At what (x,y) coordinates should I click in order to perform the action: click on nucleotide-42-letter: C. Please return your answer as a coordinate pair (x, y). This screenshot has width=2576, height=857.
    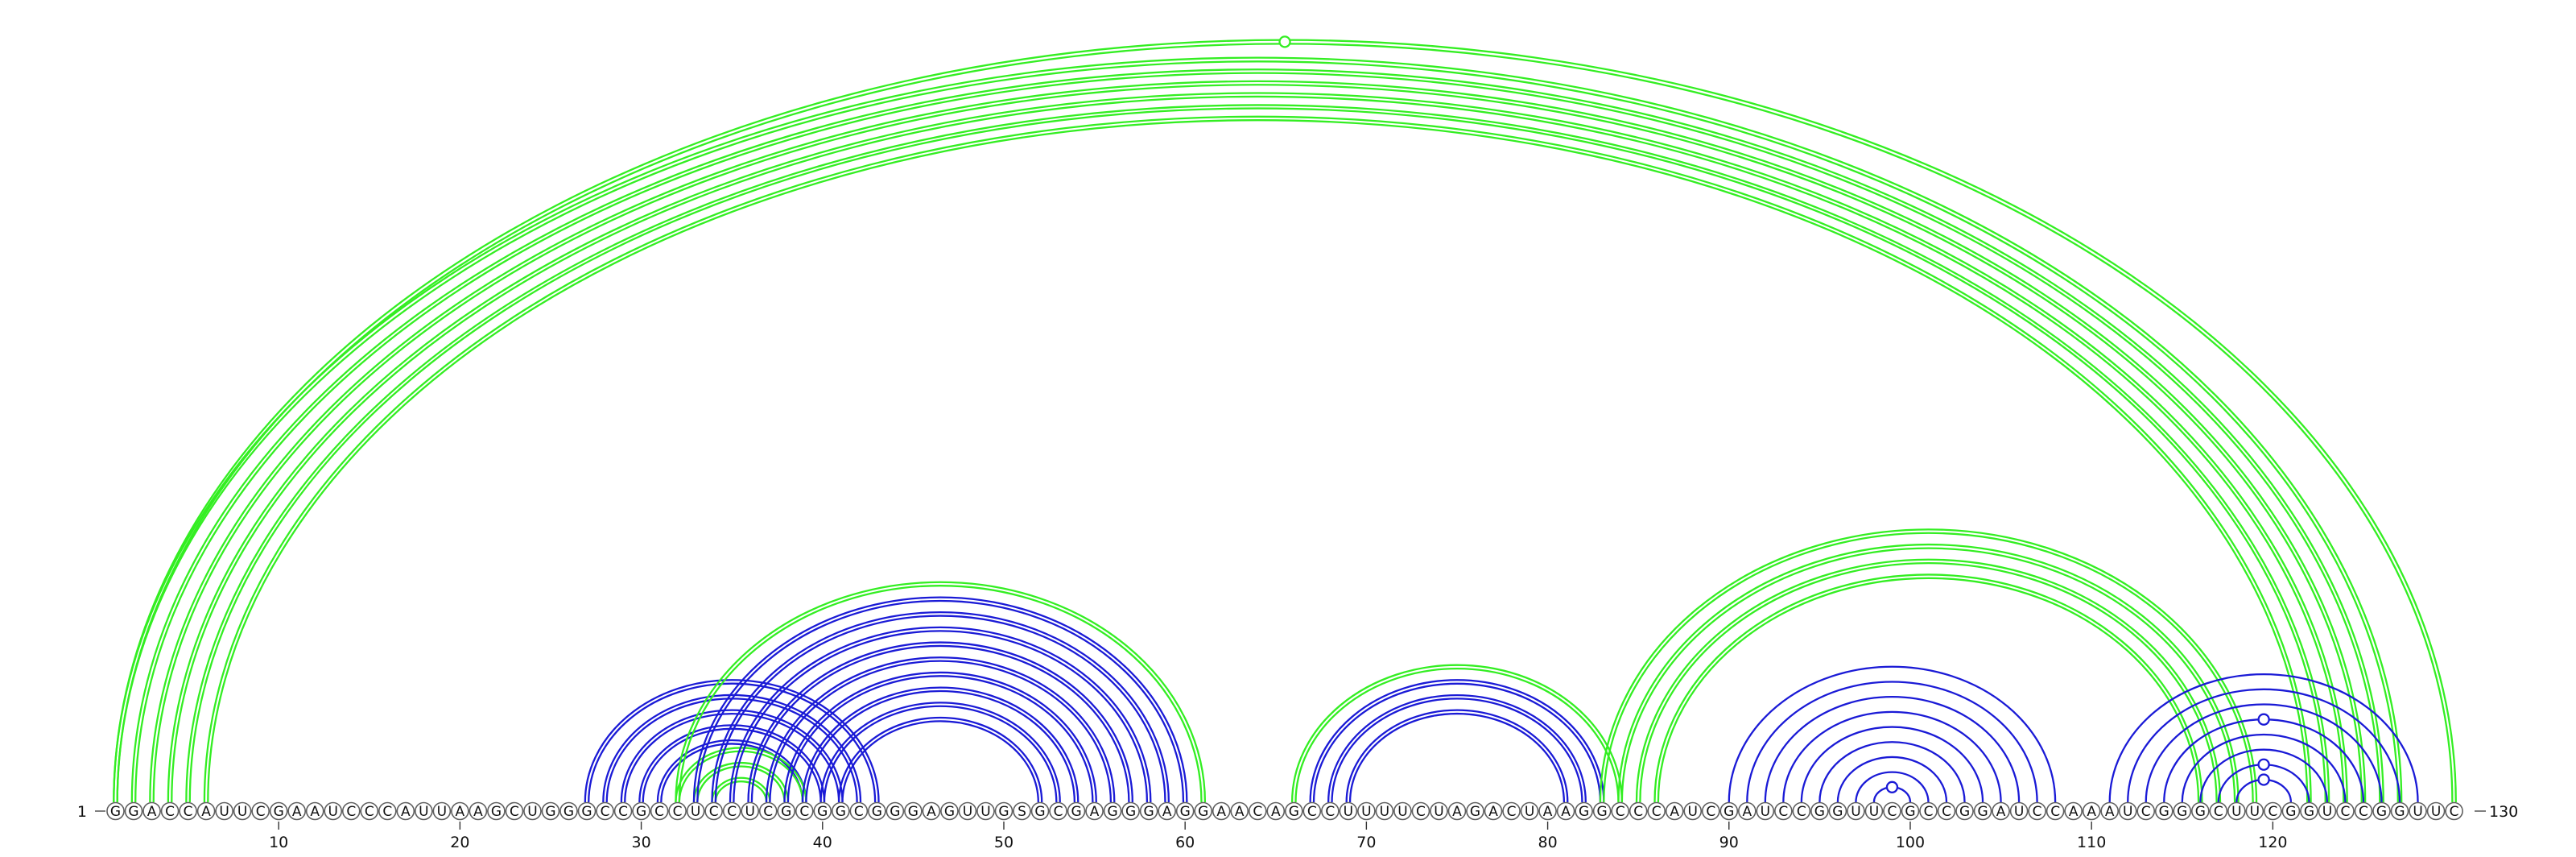
    Looking at the image, I should click on (859, 812).